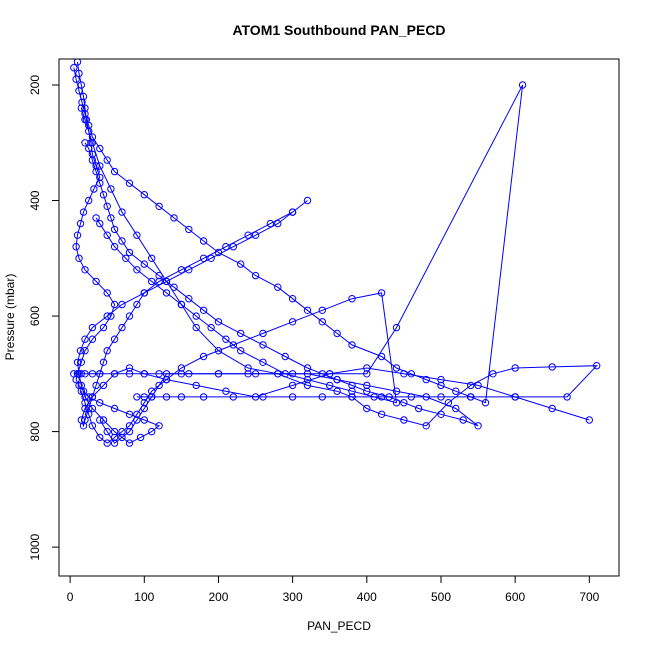 The image size is (650, 650). What do you see at coordinates (35, 546) in the screenshot?
I see `y-tick-label: 1000` at bounding box center [35, 546].